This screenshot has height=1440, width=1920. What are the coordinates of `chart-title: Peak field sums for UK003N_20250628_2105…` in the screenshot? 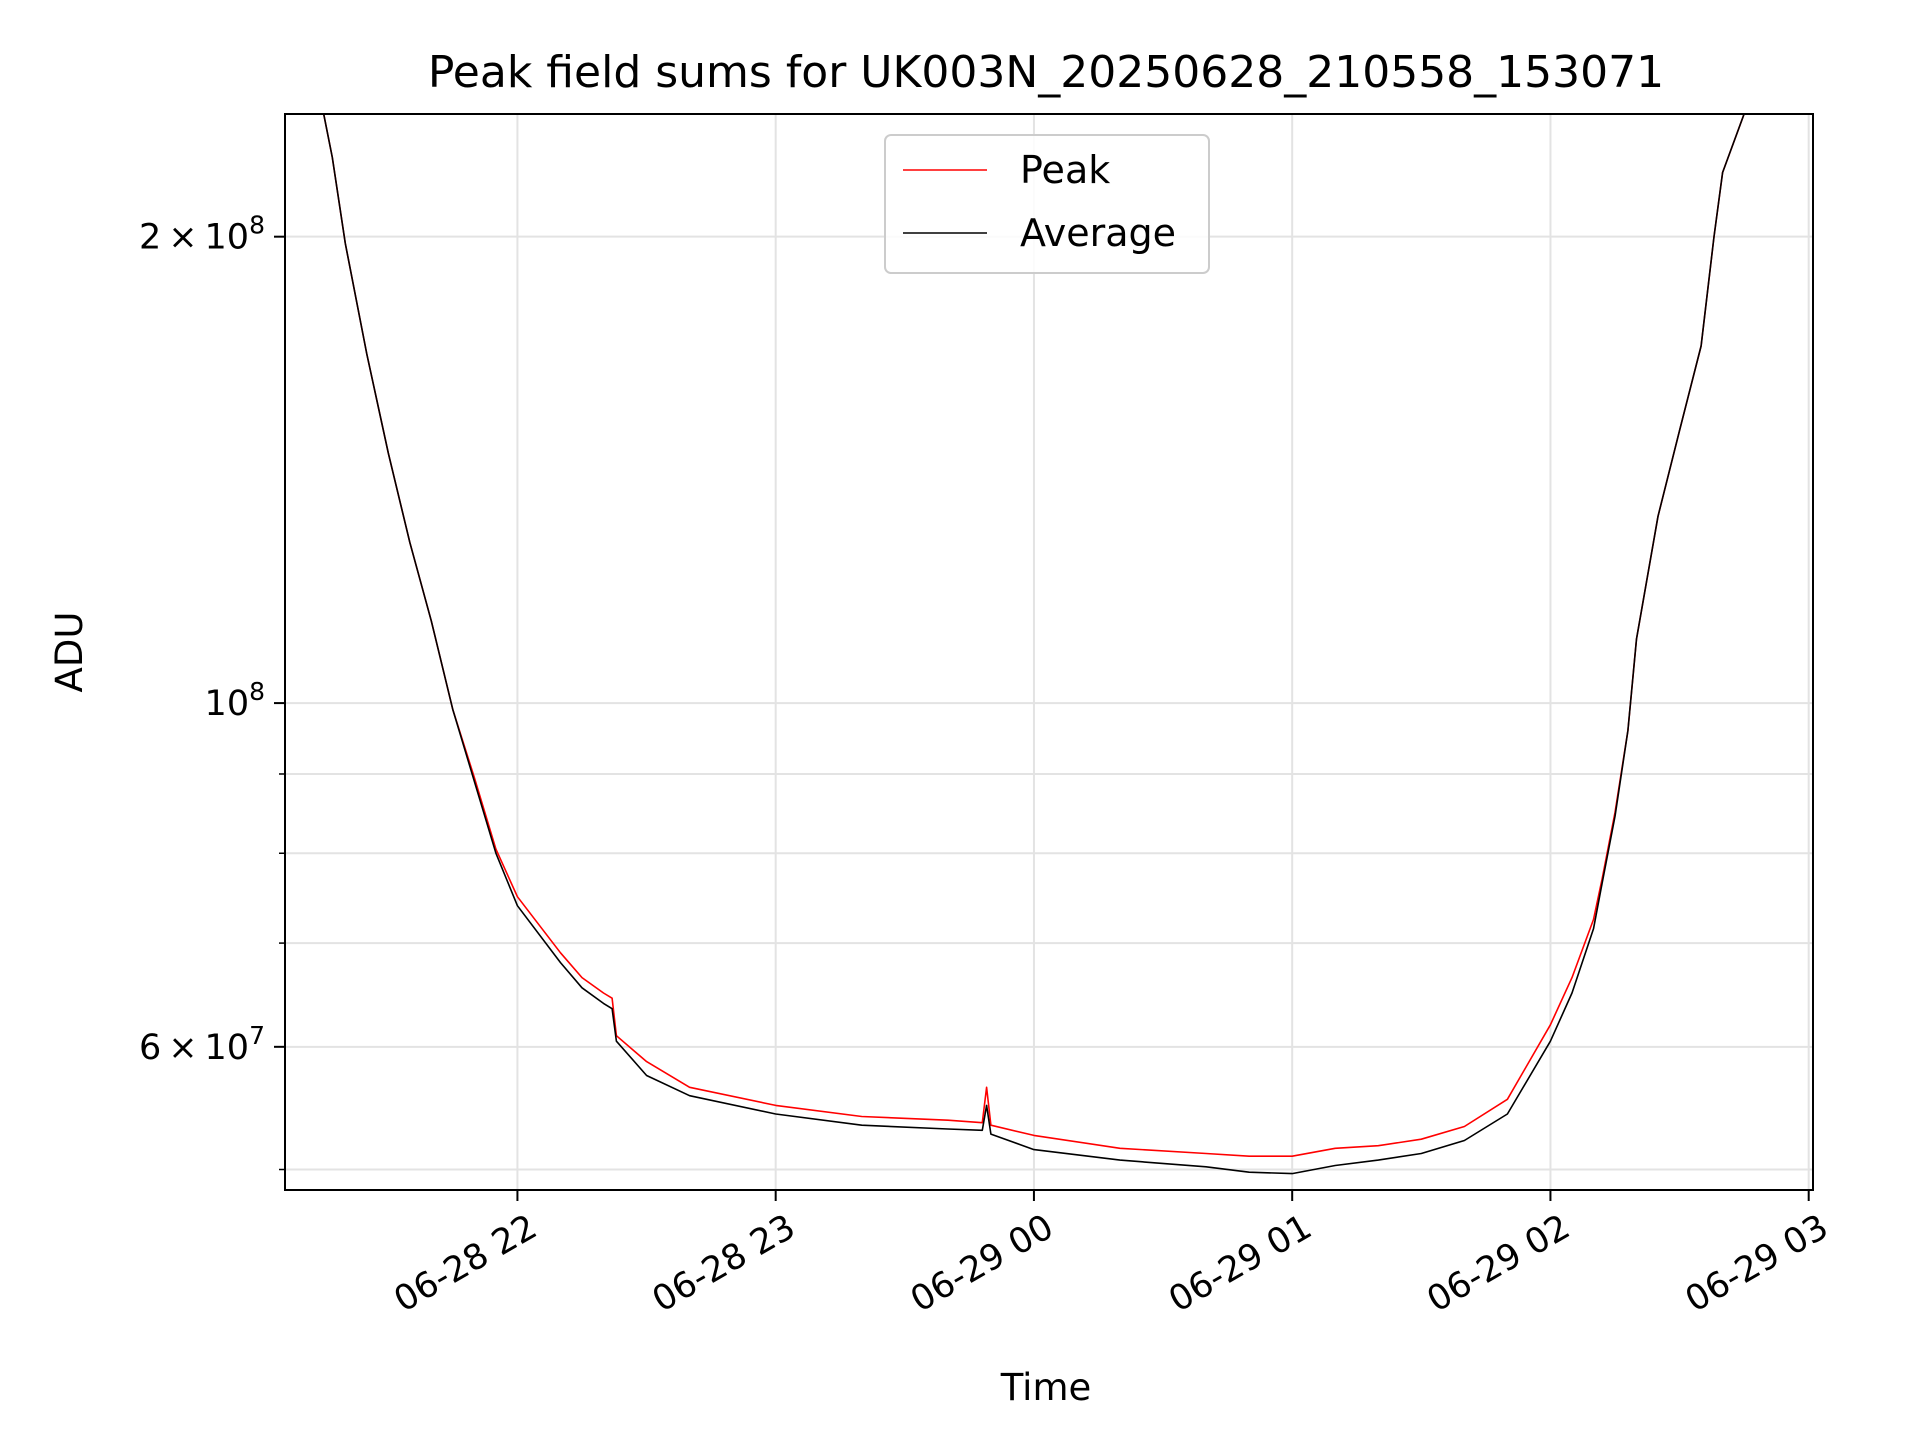 It's located at (1046, 72).